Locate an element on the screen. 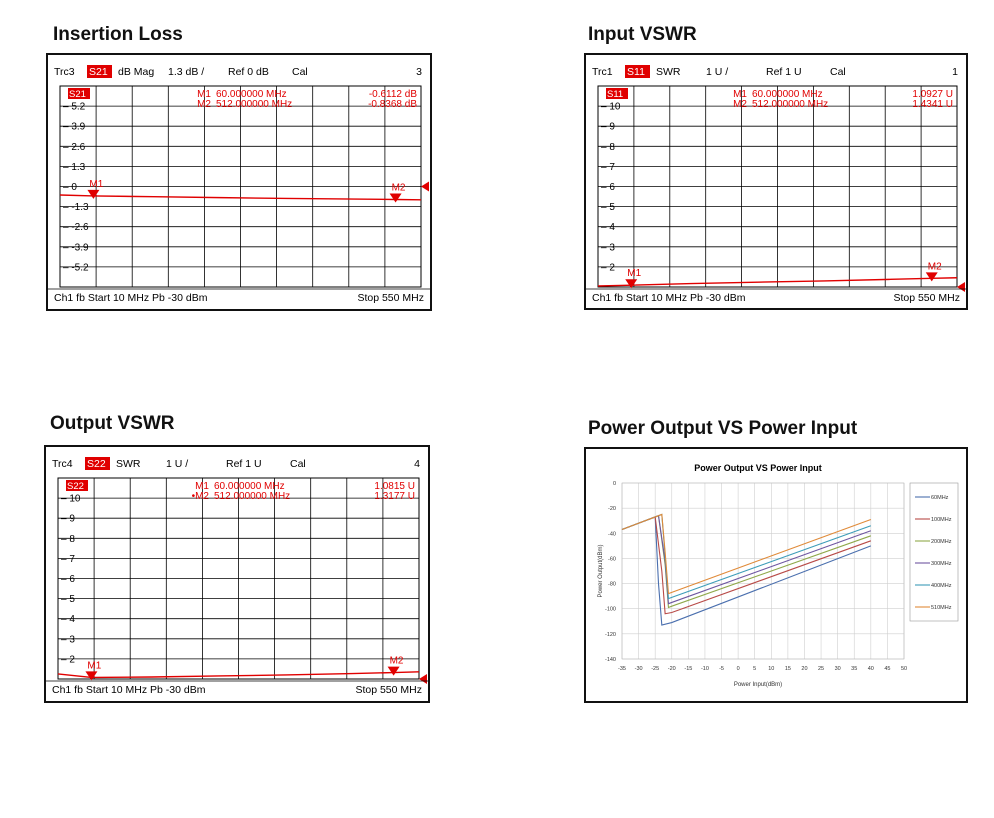 Image resolution: width=994 pixels, height=818 pixels. y-axis-label: Power Output(dBm) is located at coordinates (601, 570).